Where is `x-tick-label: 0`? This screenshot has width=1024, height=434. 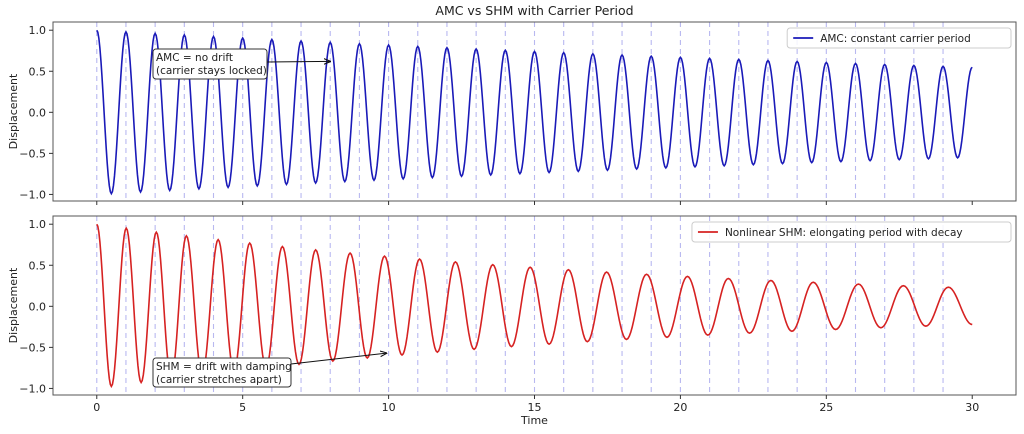 x-tick-label: 0 is located at coordinates (96, 407).